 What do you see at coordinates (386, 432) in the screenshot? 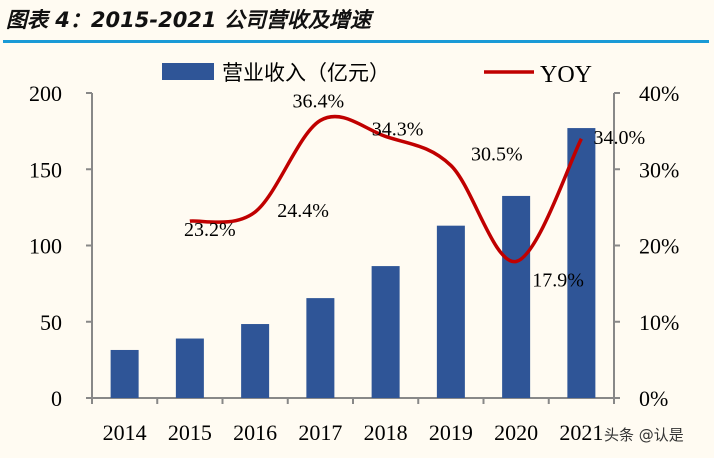
I see `x-tick-label: 2018` at bounding box center [386, 432].